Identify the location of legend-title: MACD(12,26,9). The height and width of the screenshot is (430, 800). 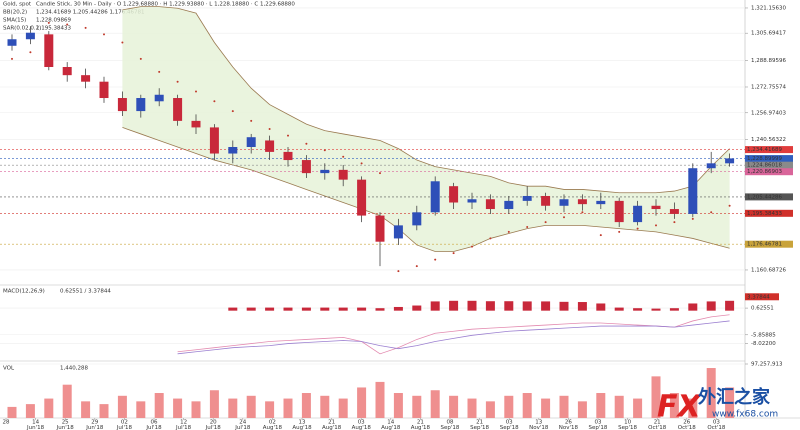
(24, 292).